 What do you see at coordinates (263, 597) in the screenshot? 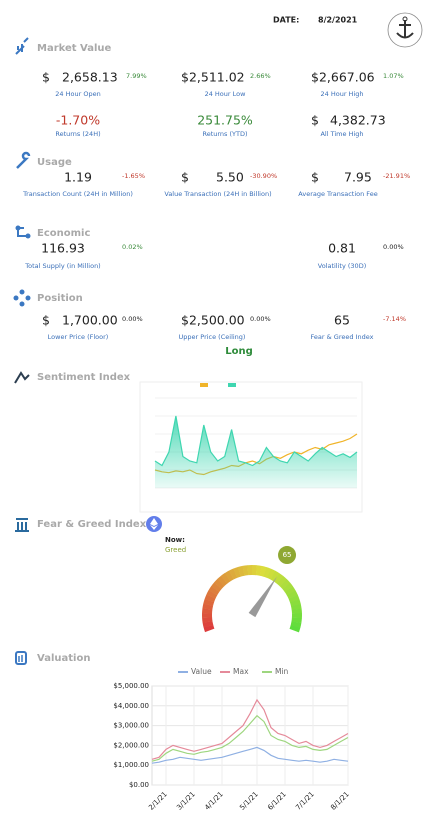
I see `gauge-needle` at bounding box center [263, 597].